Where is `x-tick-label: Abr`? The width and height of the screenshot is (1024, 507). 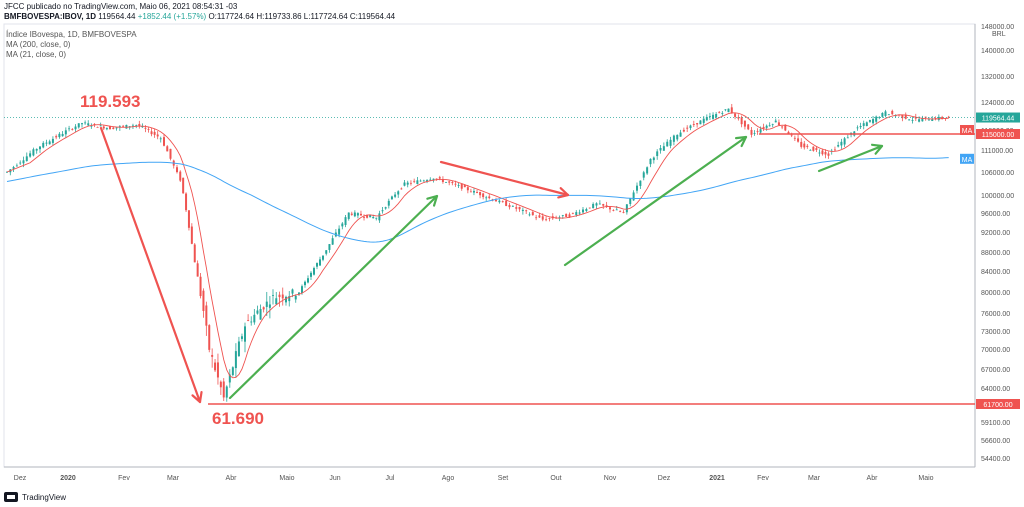 x-tick-label: Abr is located at coordinates (232, 478).